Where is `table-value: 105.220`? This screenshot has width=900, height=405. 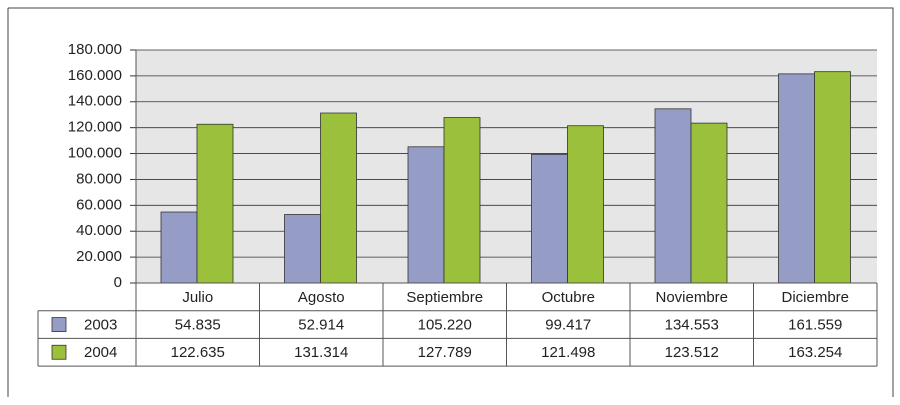
table-value: 105.220 is located at coordinates (445, 325).